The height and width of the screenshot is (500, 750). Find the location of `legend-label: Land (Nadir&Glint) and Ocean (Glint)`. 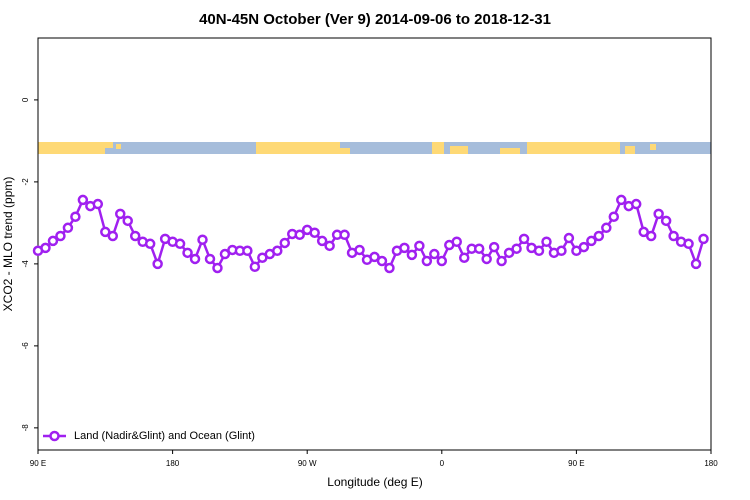

legend-label: Land (Nadir&Glint) and Ocean (Glint) is located at coordinates (164, 436).